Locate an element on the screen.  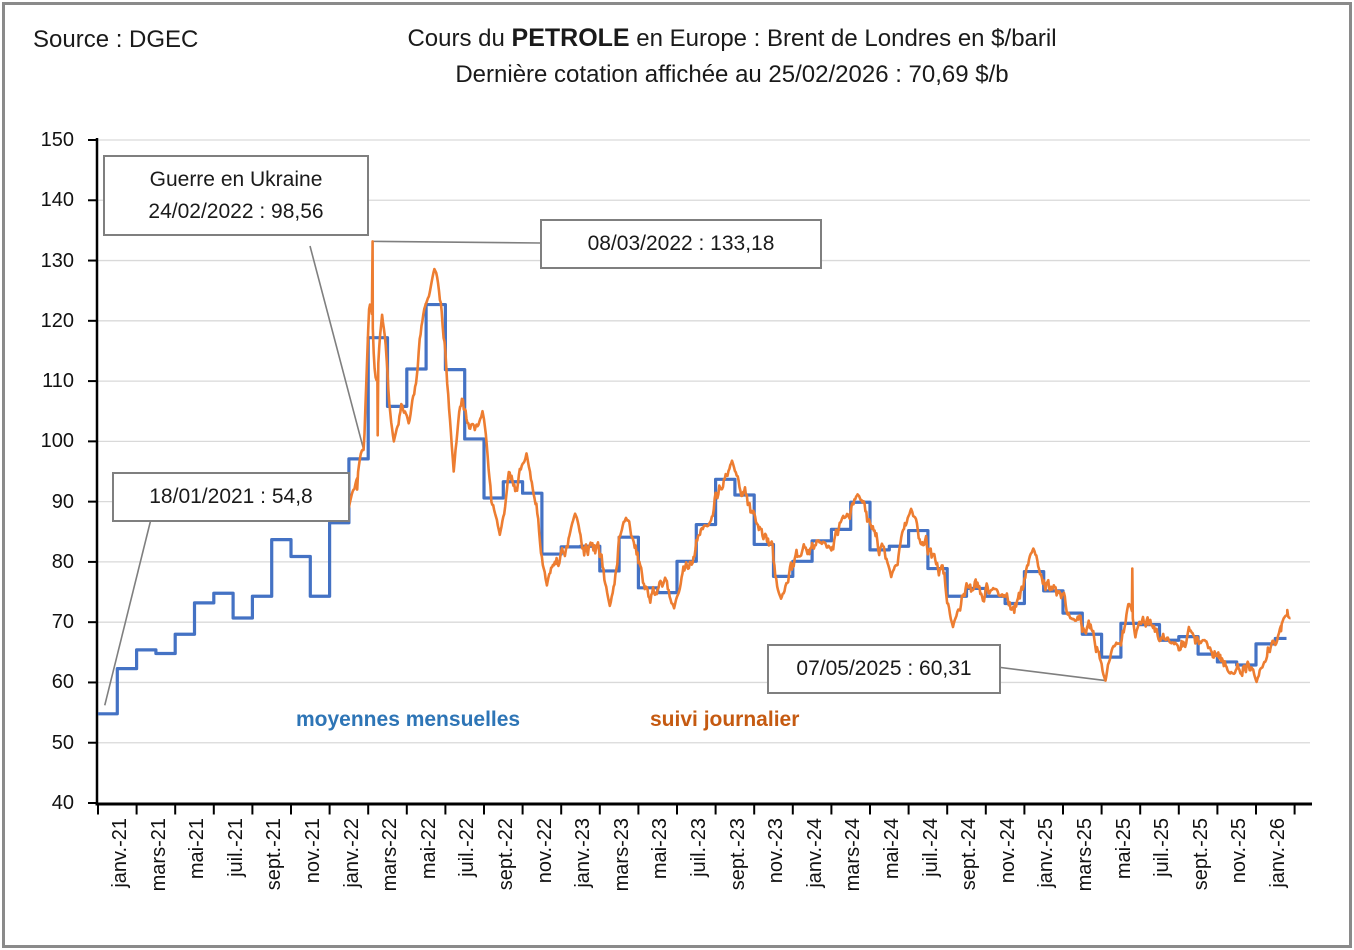
x-axis-tick-label: nov.-25 is located at coordinates (1239, 851).